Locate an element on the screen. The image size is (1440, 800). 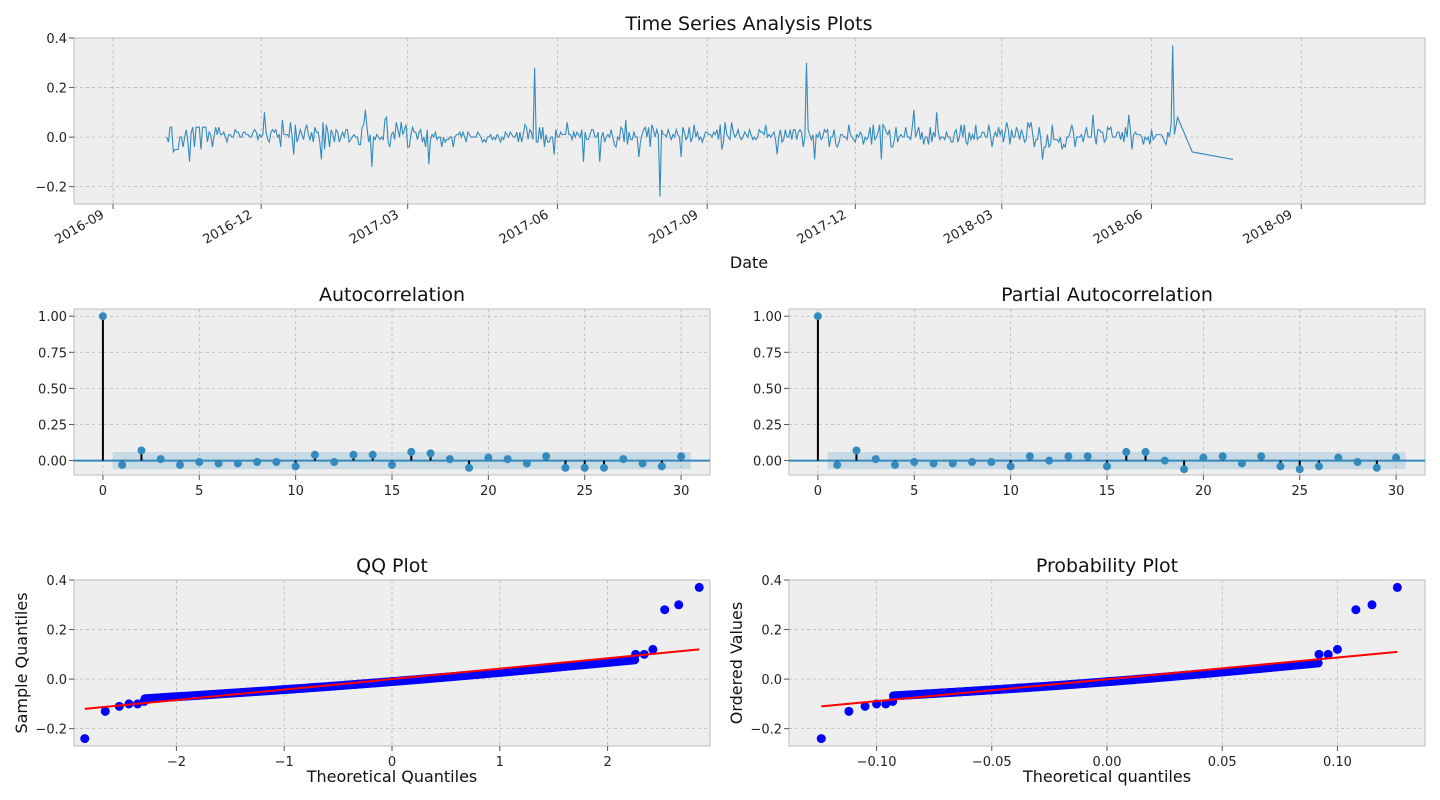
acf-ticks: 0 5 10 15 20 25 30 0.00 0.25 0.50 0.75 1.00 is located at coordinates (363, 404).